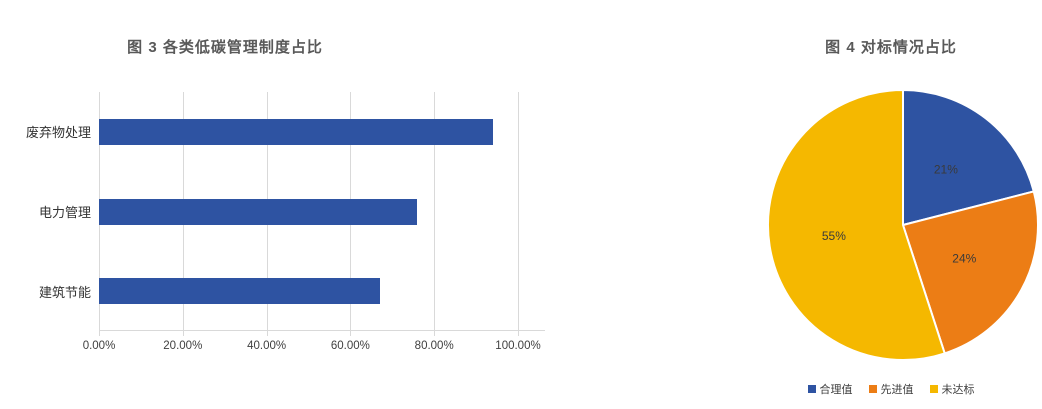  I want to click on legend-label: 合理值, so click(836, 390).